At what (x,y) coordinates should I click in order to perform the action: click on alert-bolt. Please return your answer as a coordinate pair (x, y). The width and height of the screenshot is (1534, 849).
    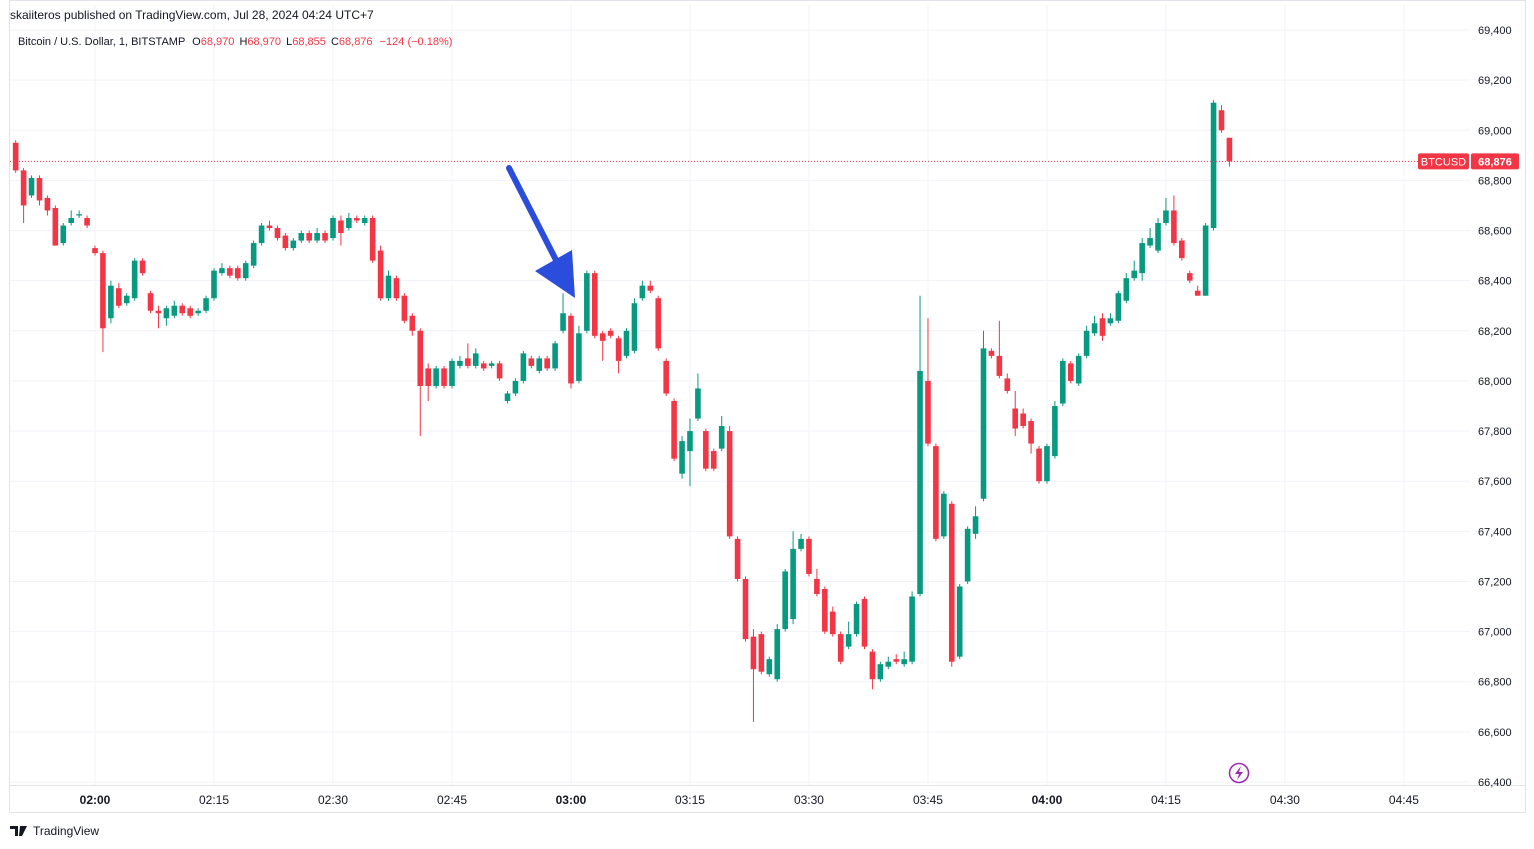
    Looking at the image, I should click on (1239, 773).